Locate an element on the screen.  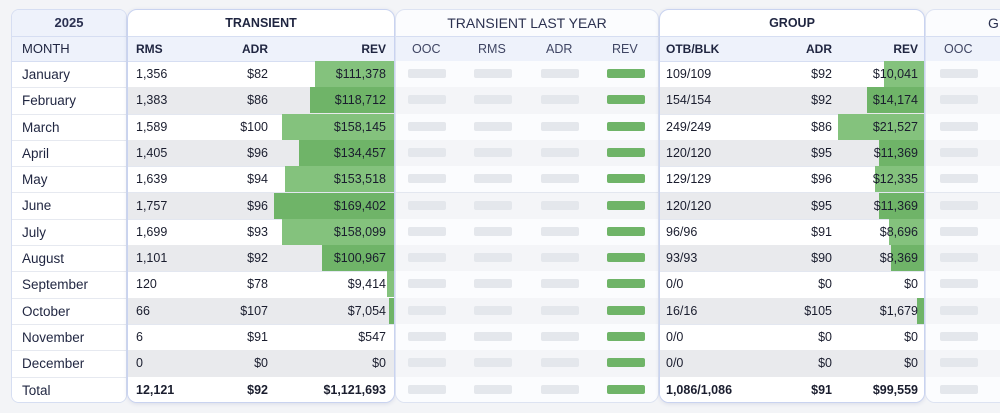
transient-rms-header: RMS is located at coordinates (149, 49).